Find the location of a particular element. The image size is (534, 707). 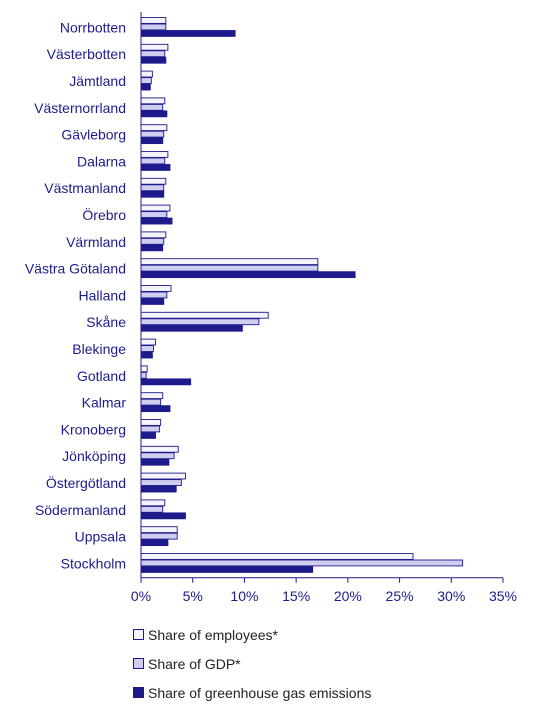

category-label-norrbotten: Norrbotten is located at coordinates (93, 27).